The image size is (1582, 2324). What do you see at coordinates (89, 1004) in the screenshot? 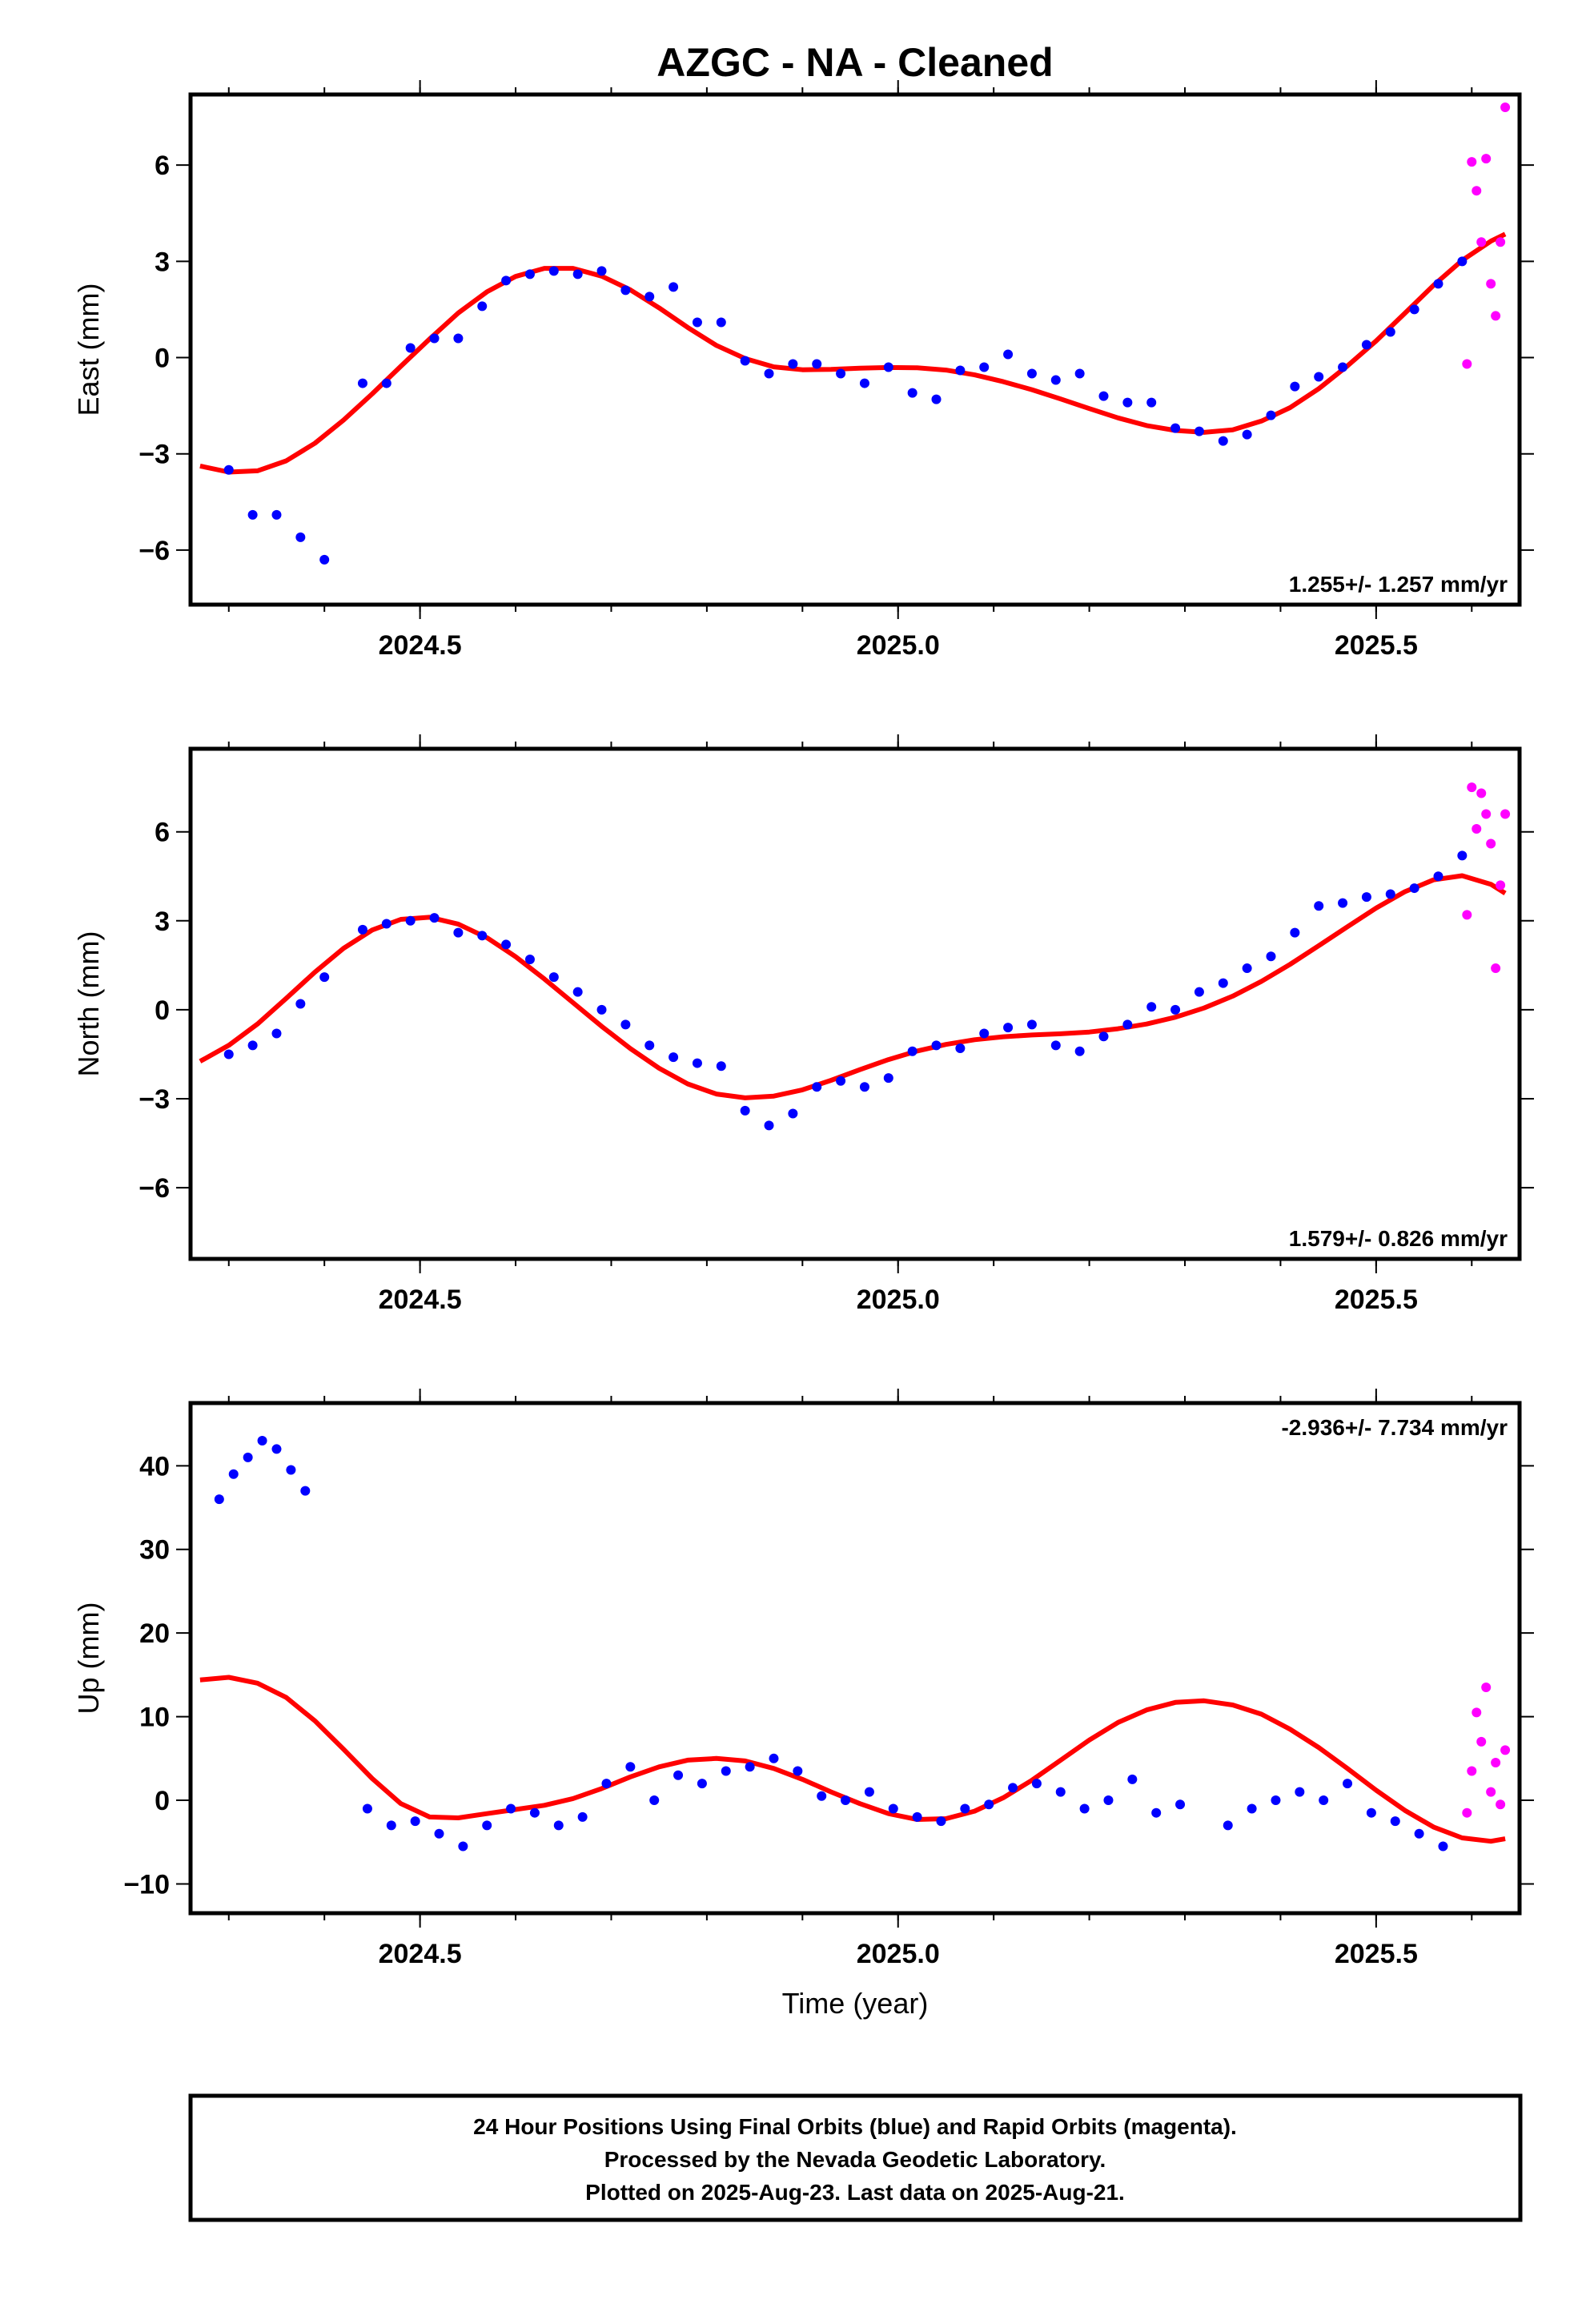
I see `north-y-axis-label: North (mm)` at bounding box center [89, 1004].